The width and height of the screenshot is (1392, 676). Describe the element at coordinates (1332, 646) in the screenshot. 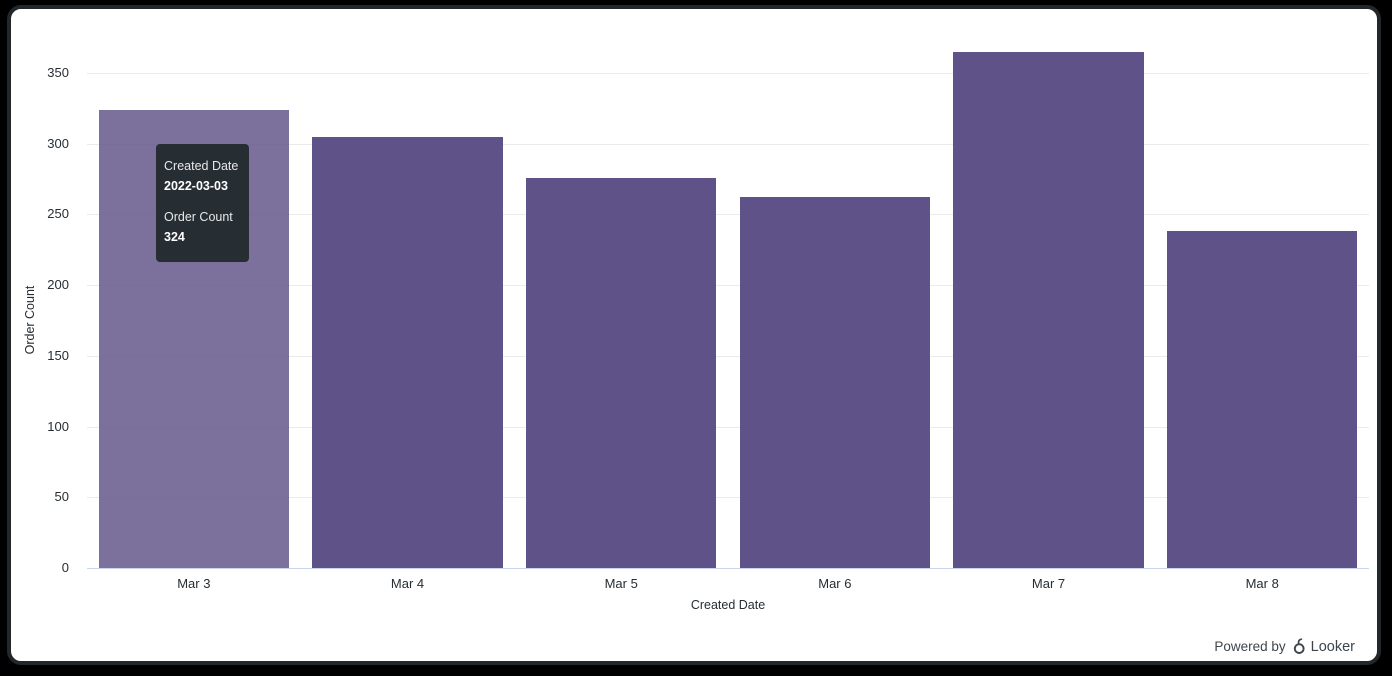

I see `brand-name: Looker` at that location.